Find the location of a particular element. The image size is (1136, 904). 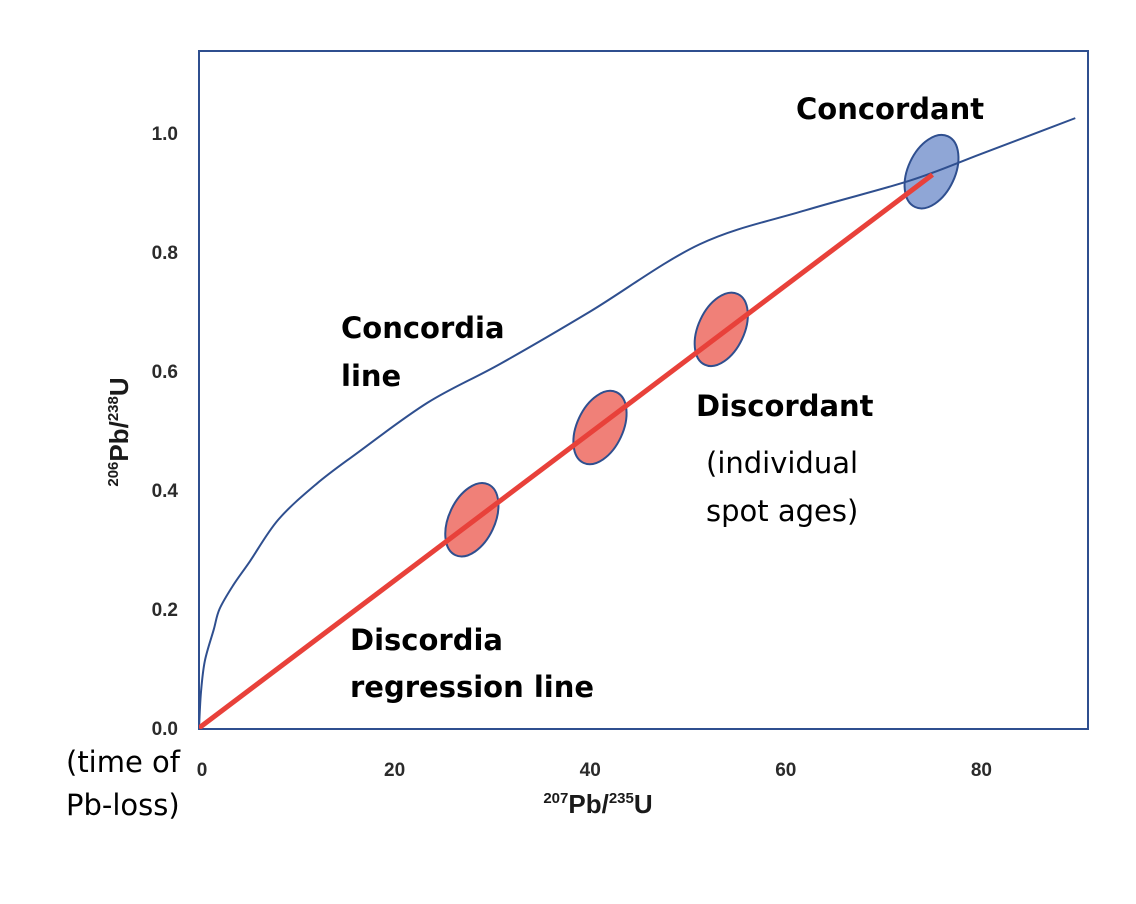

annotation-time-of-pb-loss: (time of Pb-loss) is located at coordinates (127, 783).